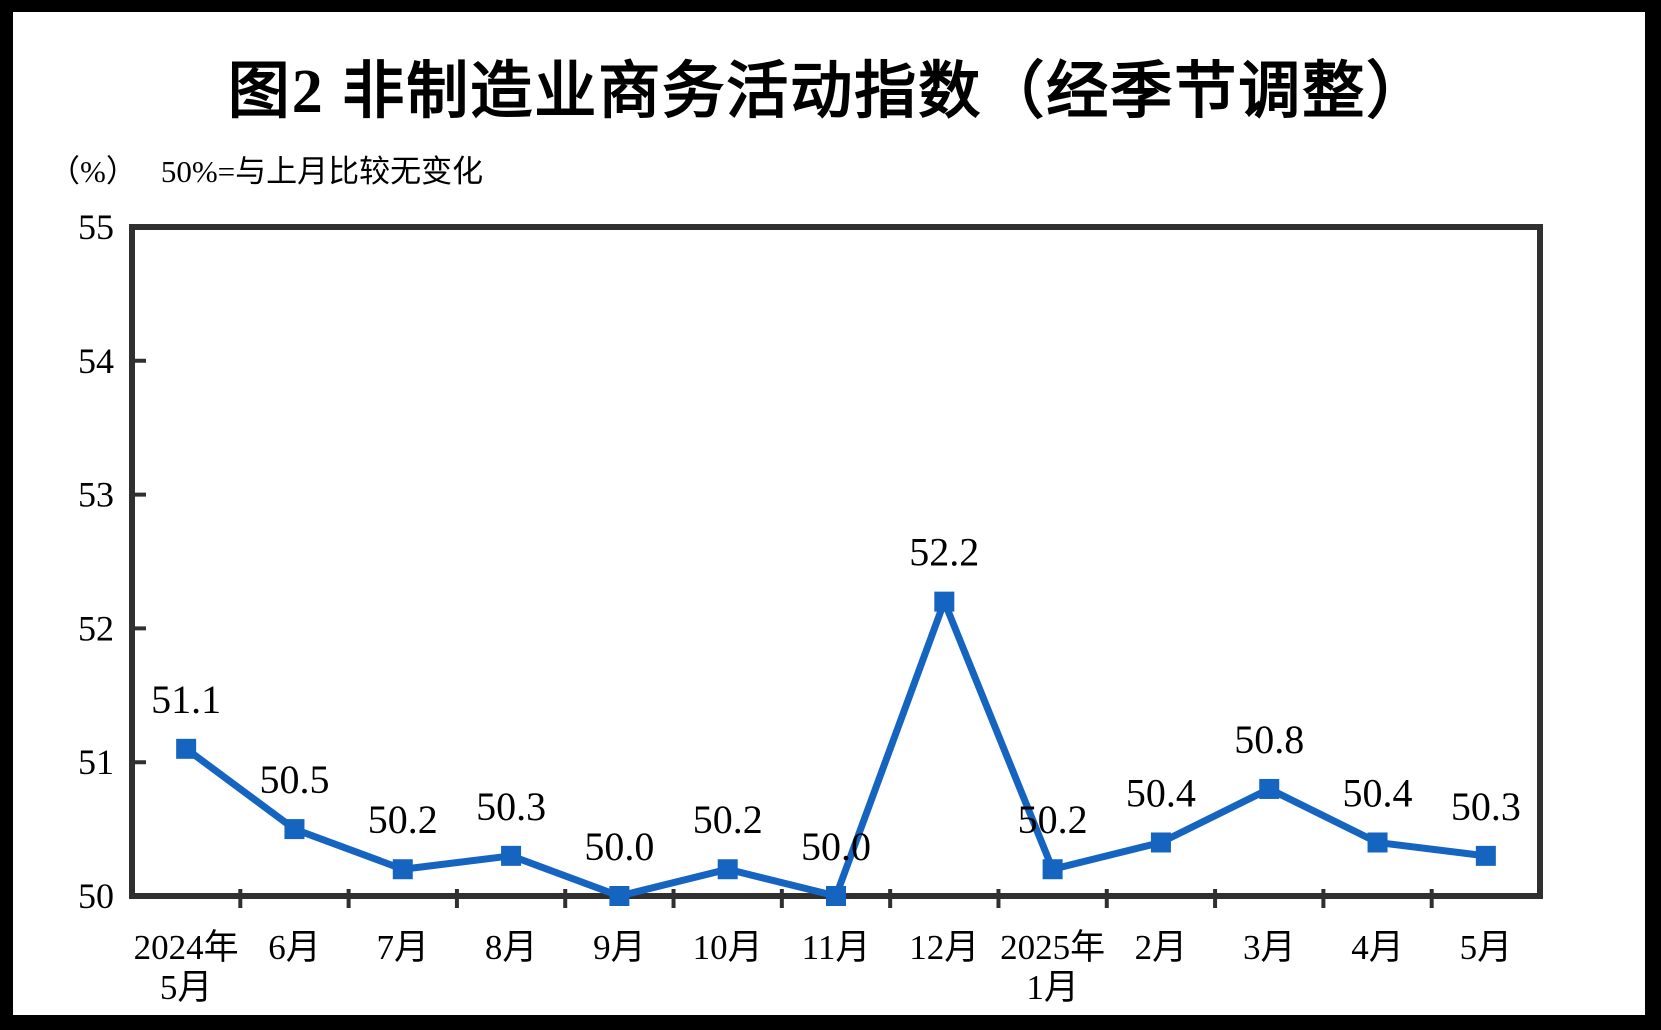 The height and width of the screenshot is (1030, 1661). I want to click on data-point-label: 50.5, so click(294, 779).